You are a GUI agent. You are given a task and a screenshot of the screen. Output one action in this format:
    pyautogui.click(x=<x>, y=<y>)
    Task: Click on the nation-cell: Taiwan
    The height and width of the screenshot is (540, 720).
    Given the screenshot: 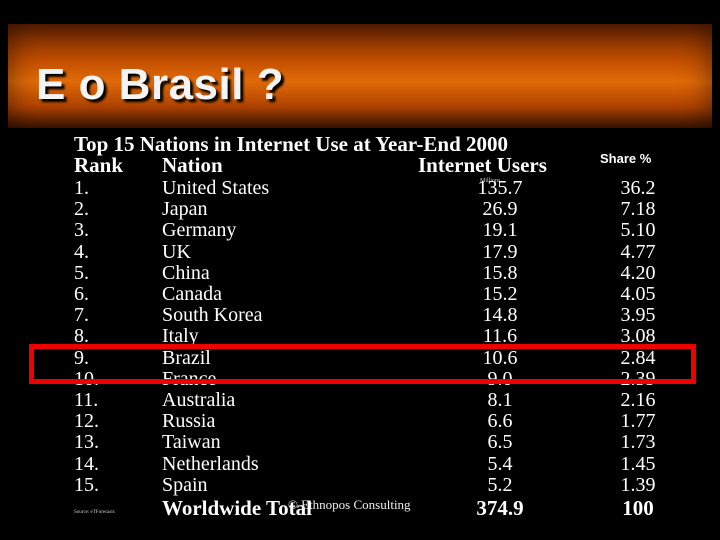 What is the action you would take?
    pyautogui.click(x=191, y=442)
    